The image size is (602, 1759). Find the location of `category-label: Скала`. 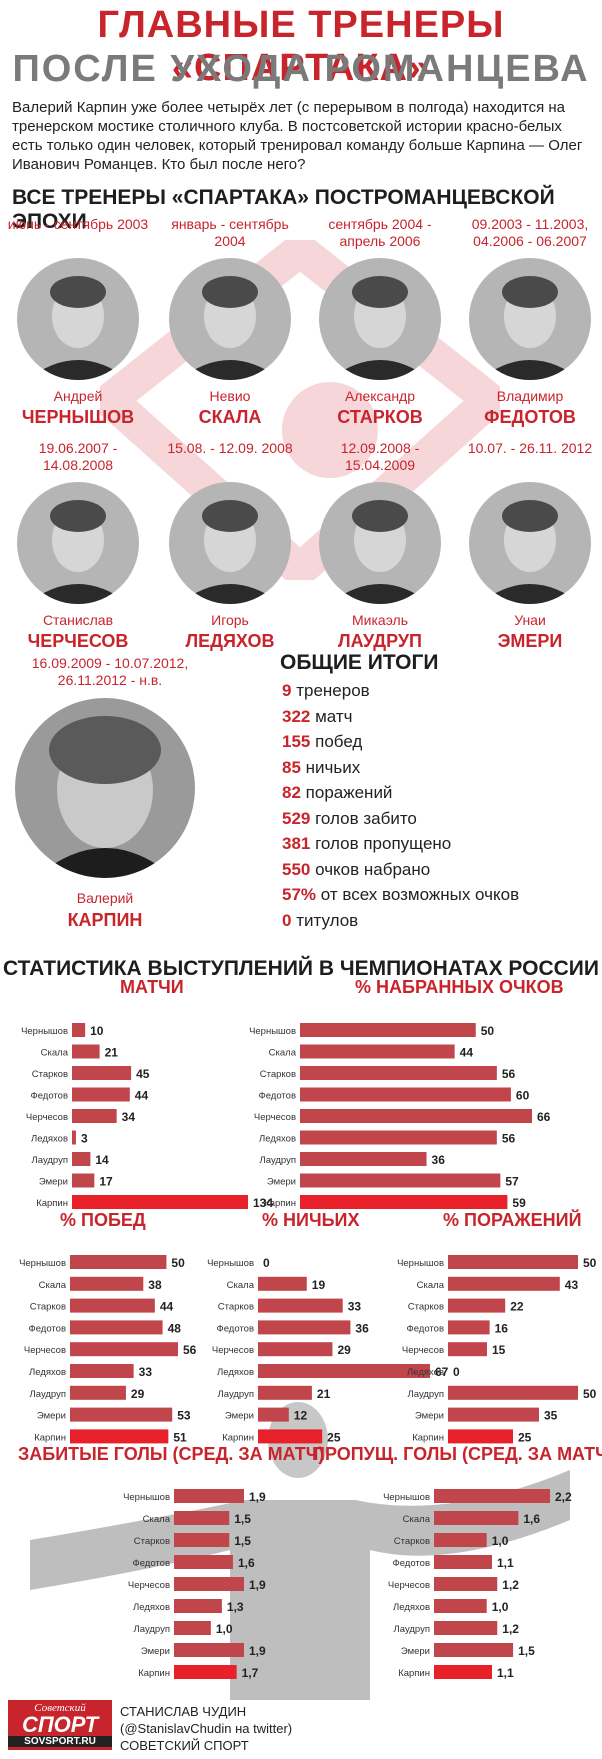

category-label: Скала is located at coordinates (431, 1285).